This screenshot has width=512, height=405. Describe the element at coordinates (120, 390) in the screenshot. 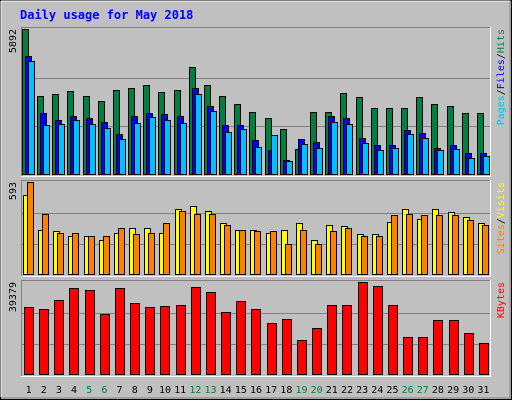

I see `day-label-7: 7` at that location.